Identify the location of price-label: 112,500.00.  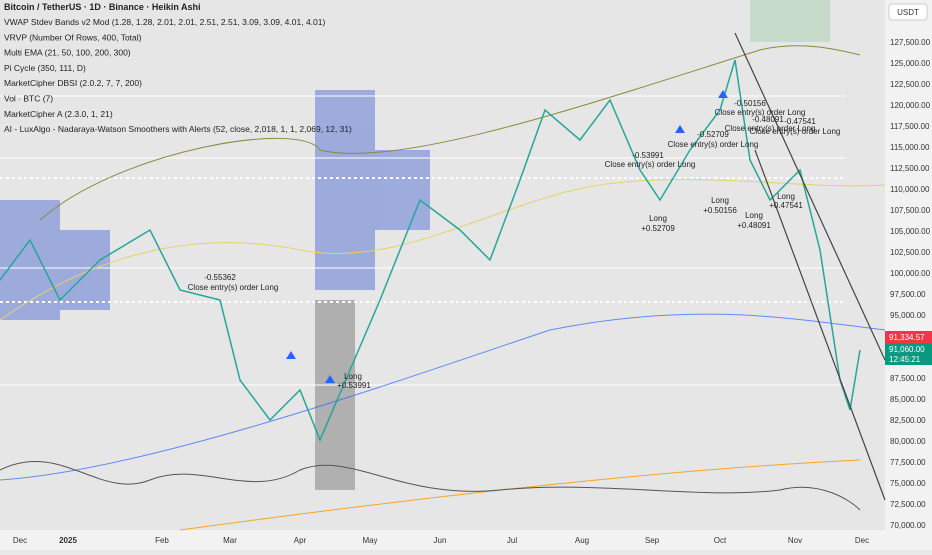
(910, 168).